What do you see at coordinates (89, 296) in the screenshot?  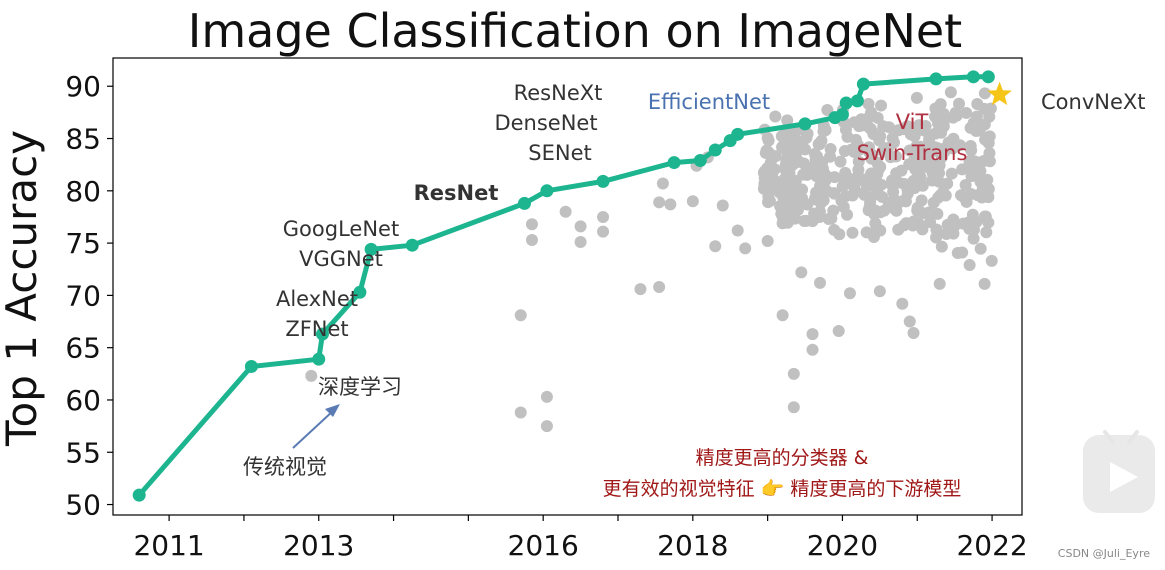 I see `y-axis: 50 55 60 65 70 75 80 85 90` at bounding box center [89, 296].